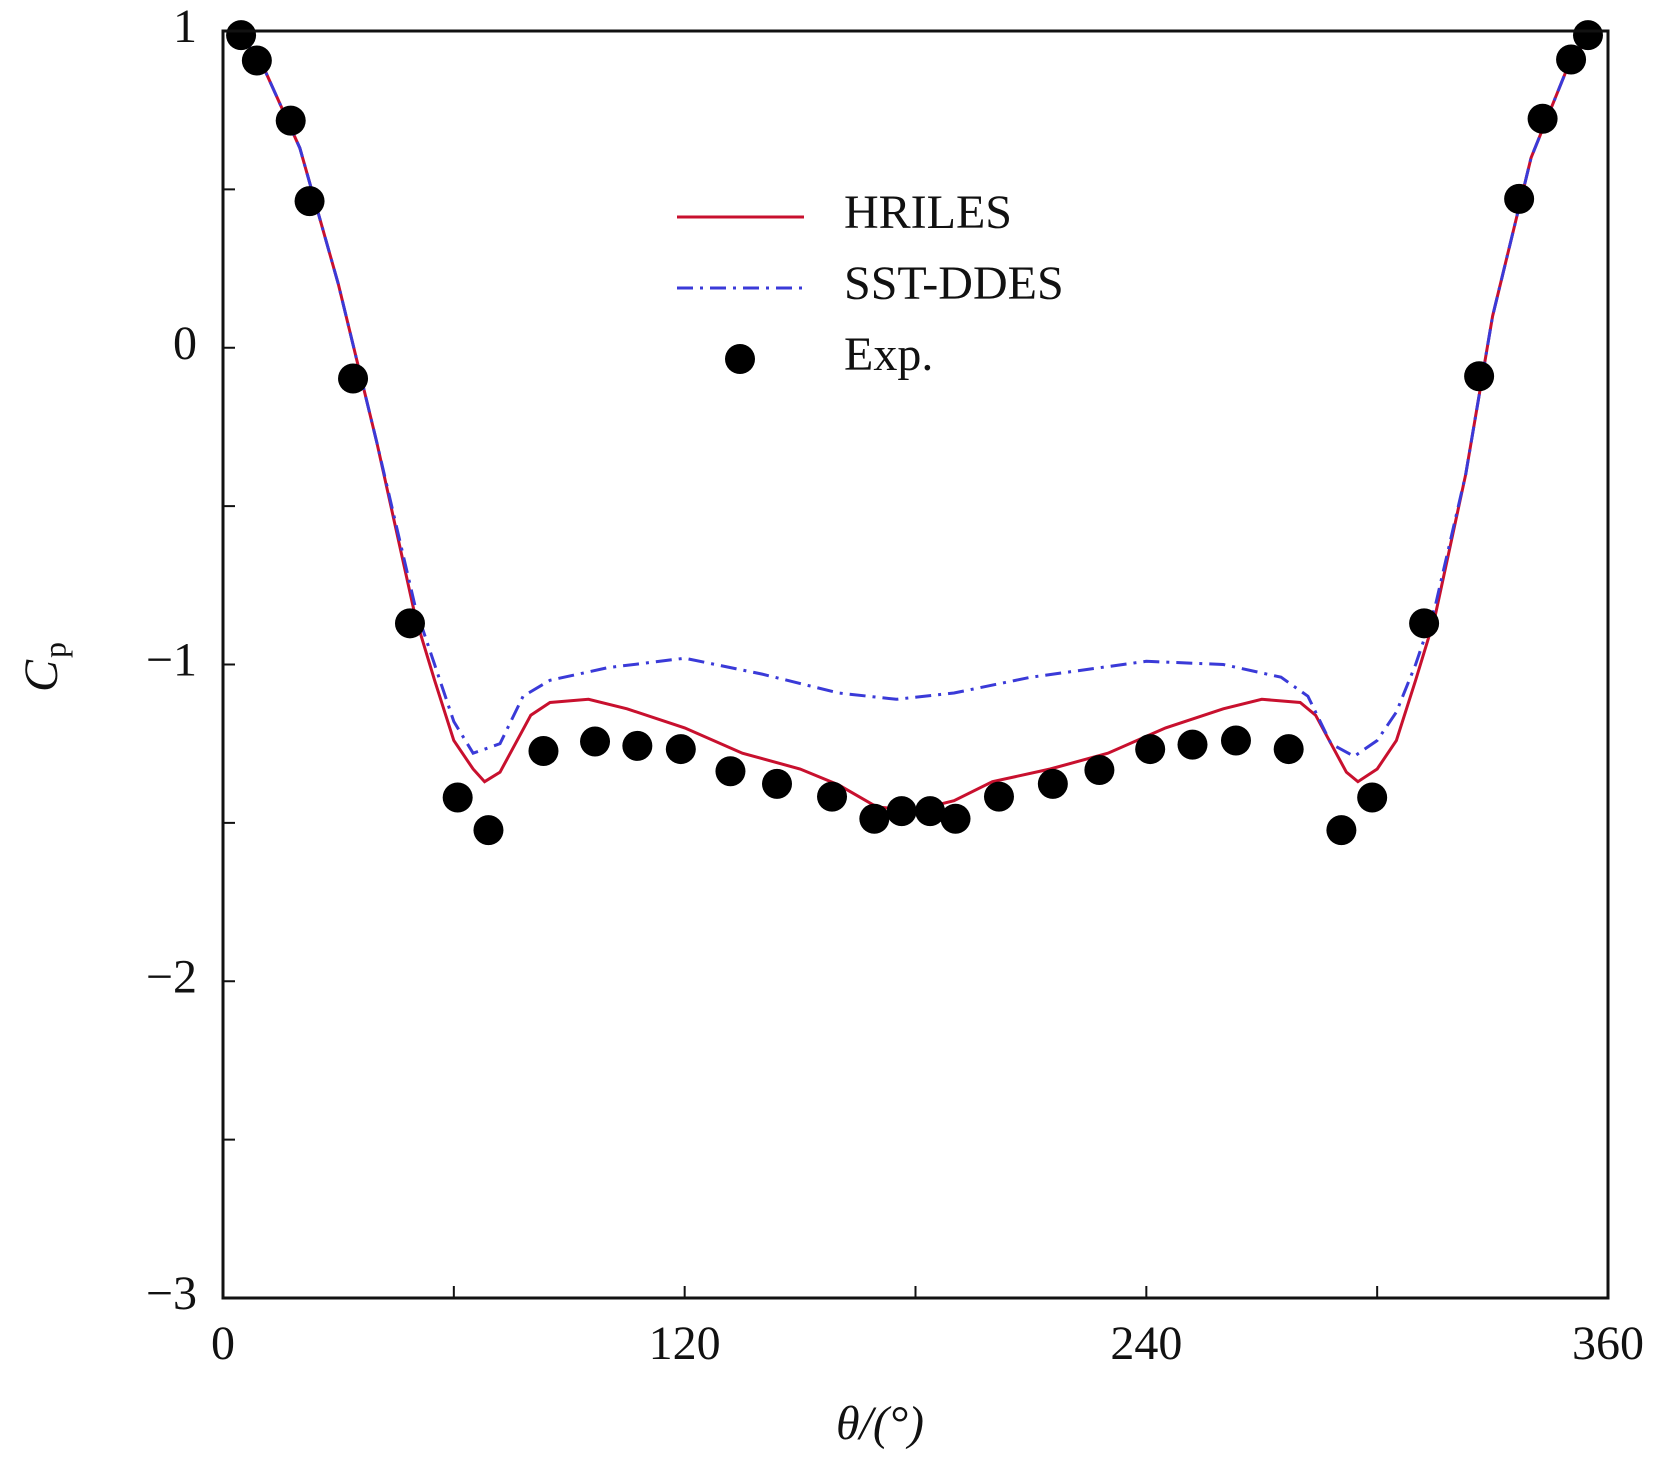  What do you see at coordinates (171, 660) in the screenshot?
I see `y-tick-label: −1` at bounding box center [171, 660].